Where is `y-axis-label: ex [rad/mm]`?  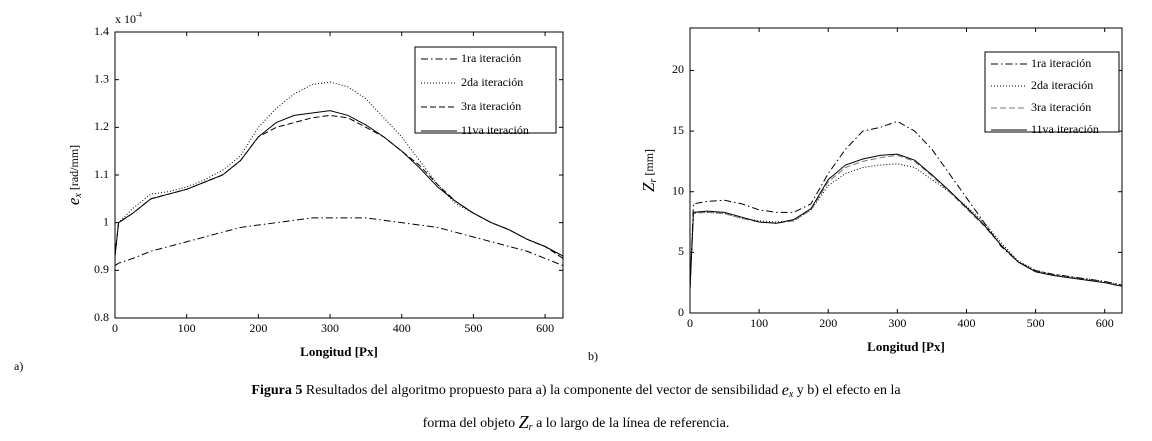 y-axis-label: ex [rad/mm] is located at coordinates (74, 175).